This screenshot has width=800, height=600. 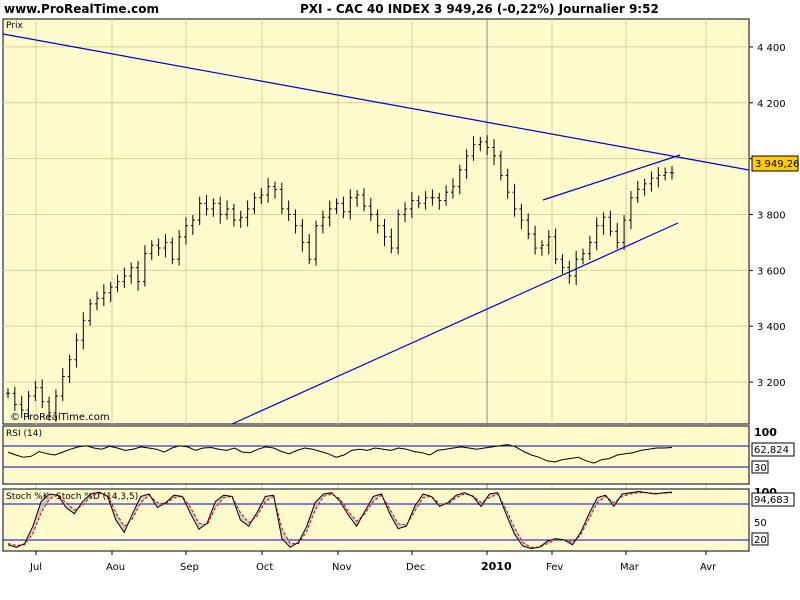 What do you see at coordinates (771, 271) in the screenshot?
I see `price-tick-label: 3 600` at bounding box center [771, 271].